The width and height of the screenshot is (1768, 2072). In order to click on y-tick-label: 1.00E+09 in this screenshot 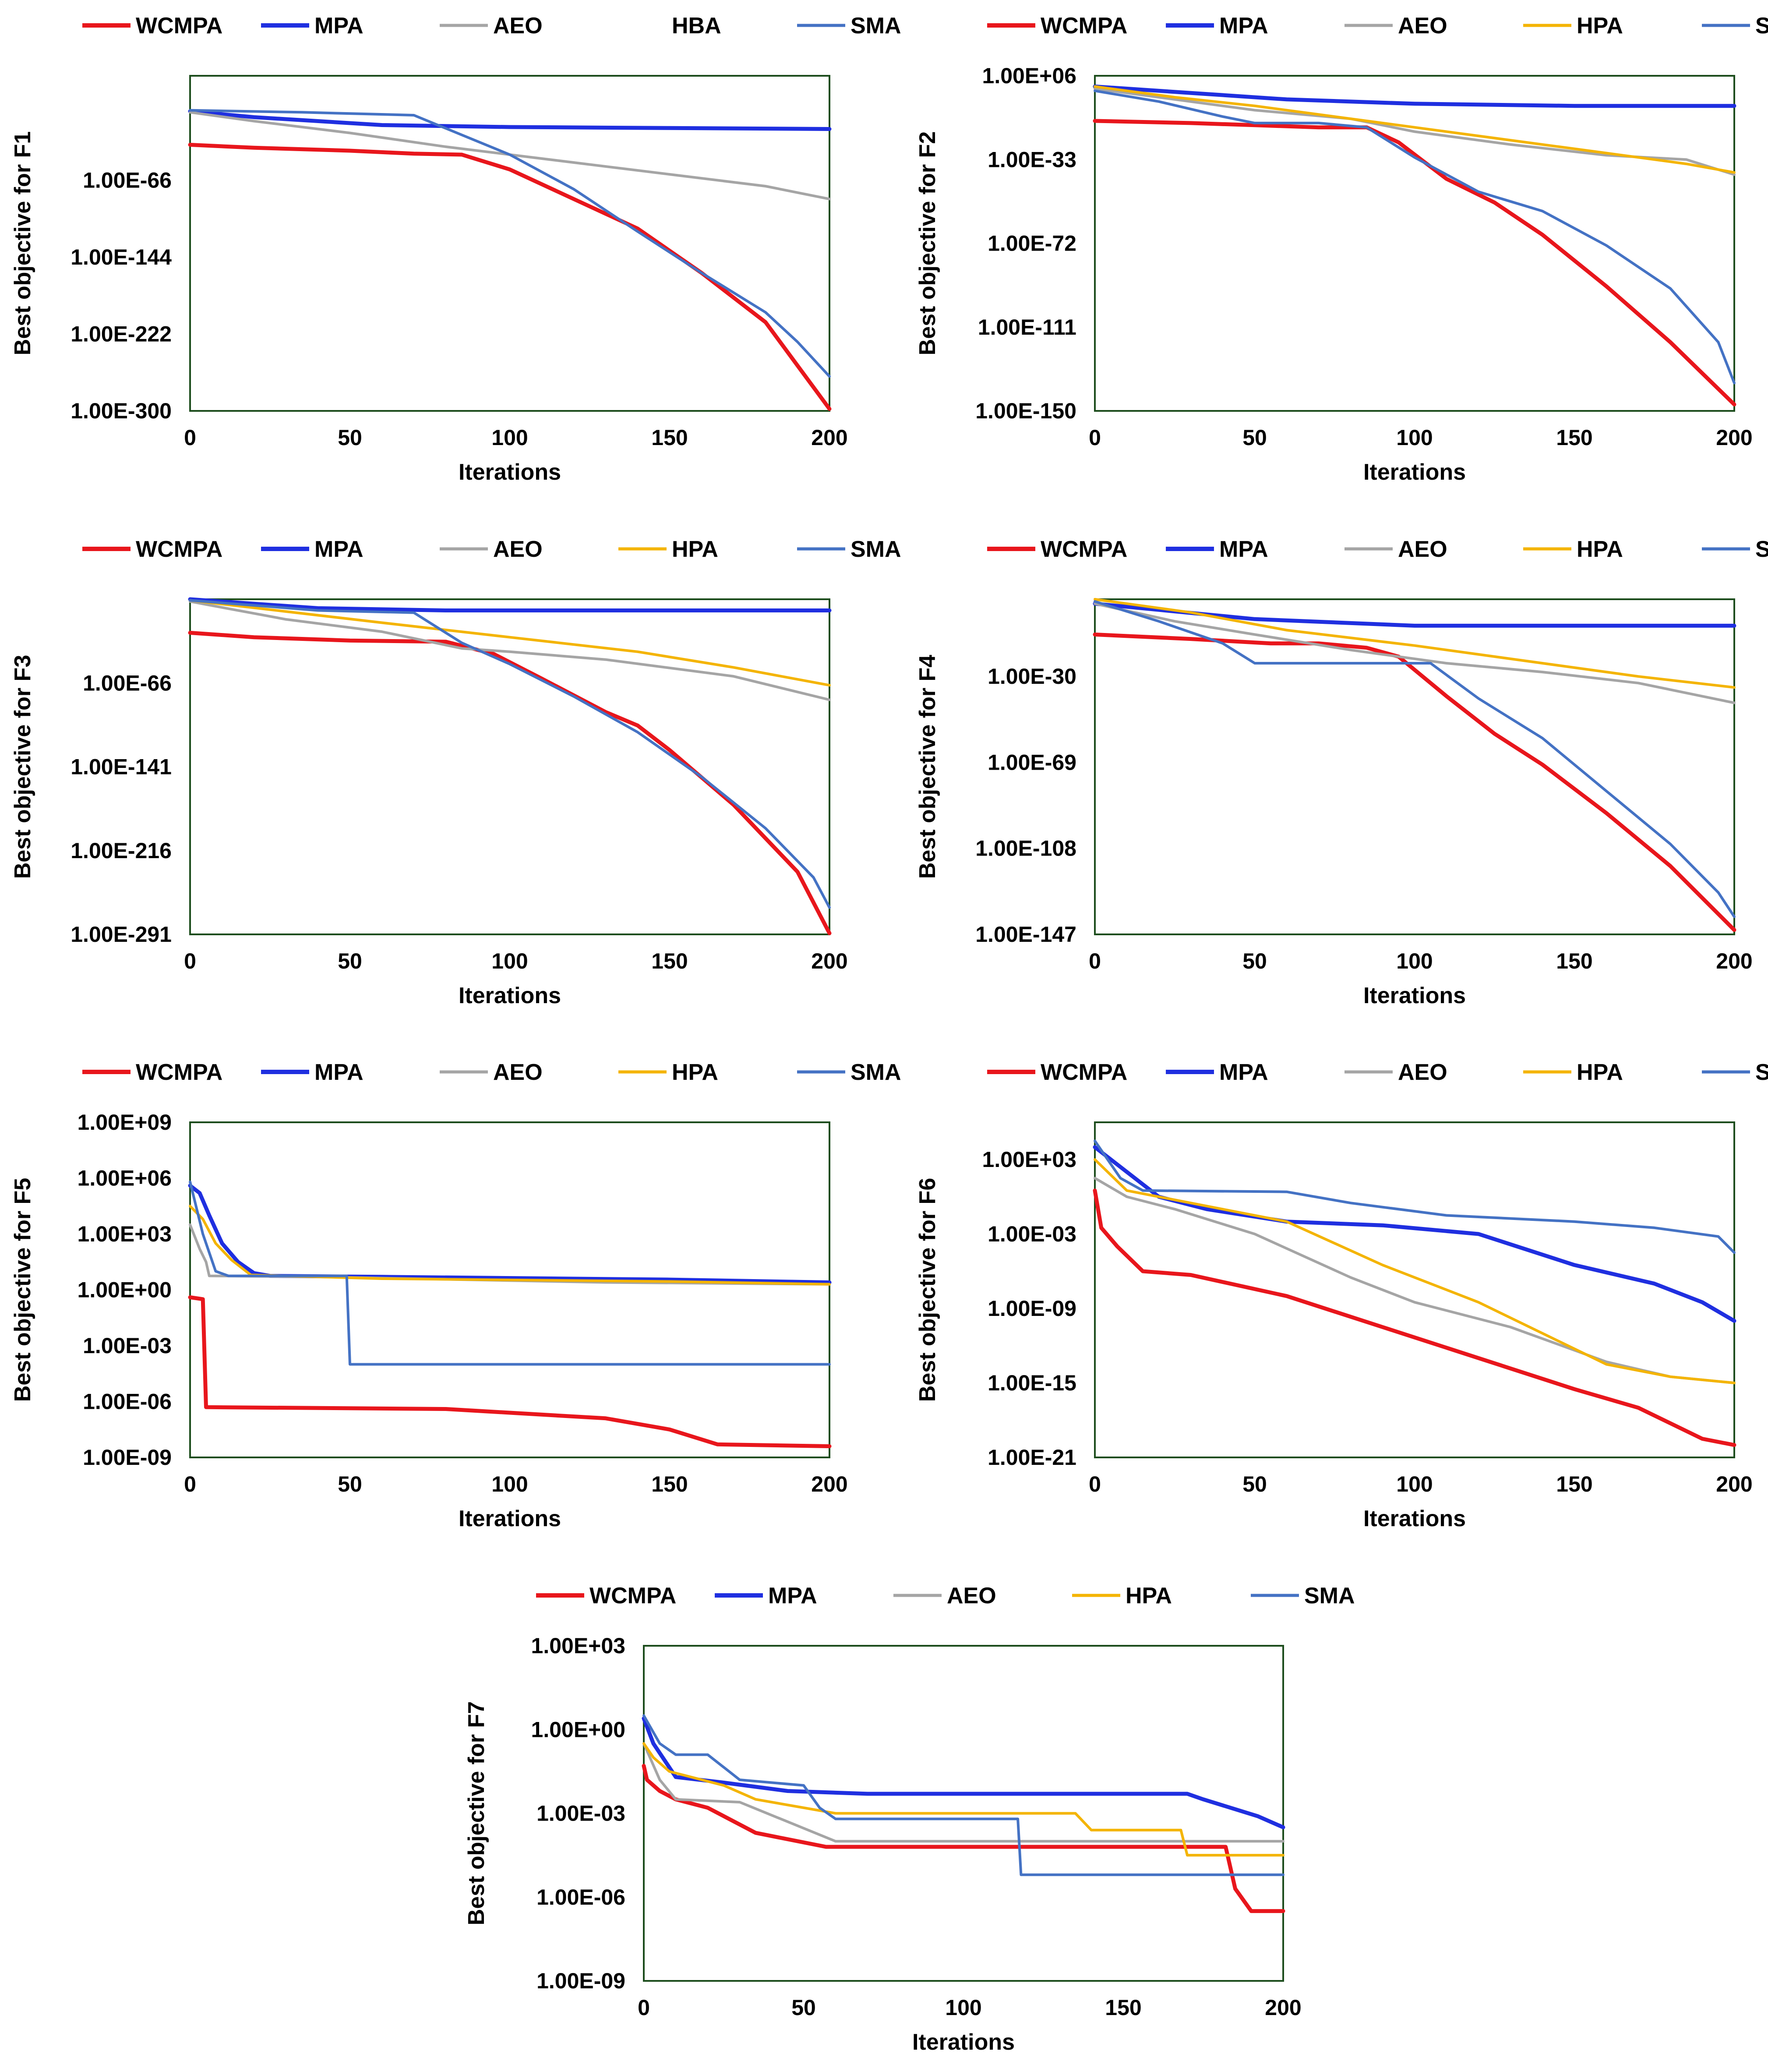, I will do `click(125, 1122)`.